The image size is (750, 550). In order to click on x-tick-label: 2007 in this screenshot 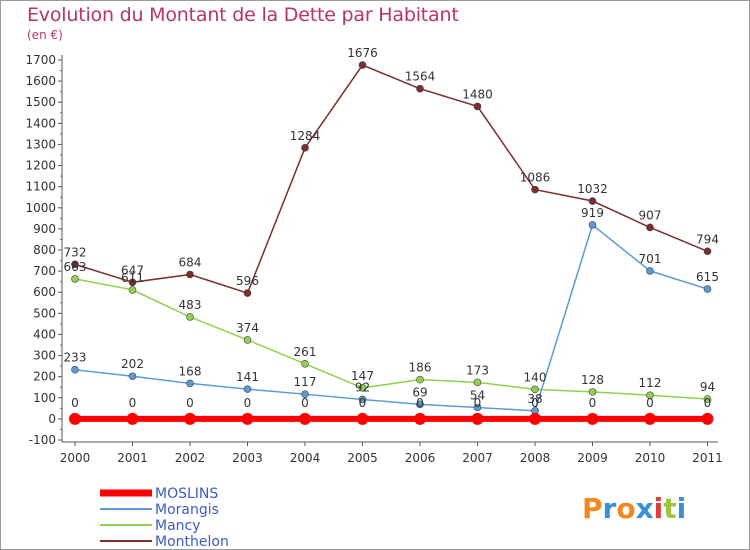, I will do `click(477, 458)`.